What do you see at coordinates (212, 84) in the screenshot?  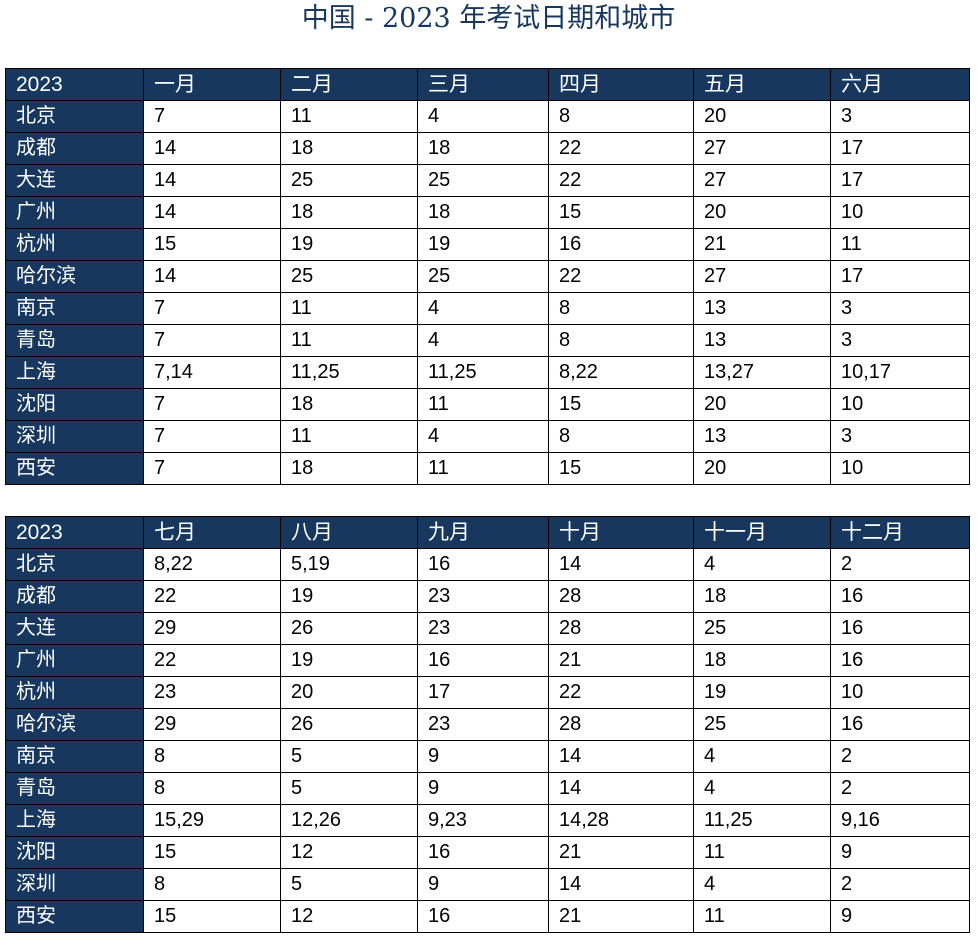 I see `month-header: 一月` at bounding box center [212, 84].